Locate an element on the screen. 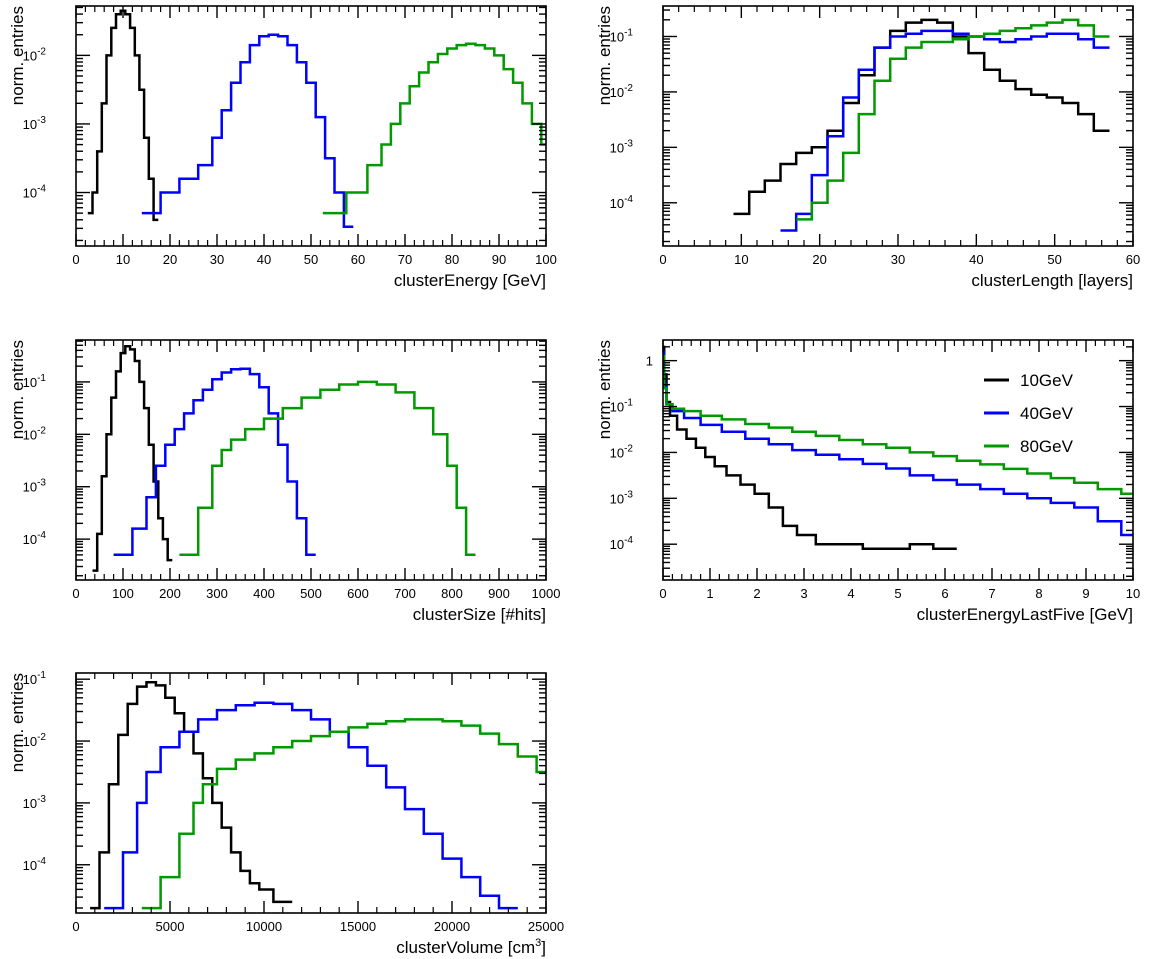 This screenshot has width=1150, height=959. x-tick-label: 25000 is located at coordinates (546, 926).